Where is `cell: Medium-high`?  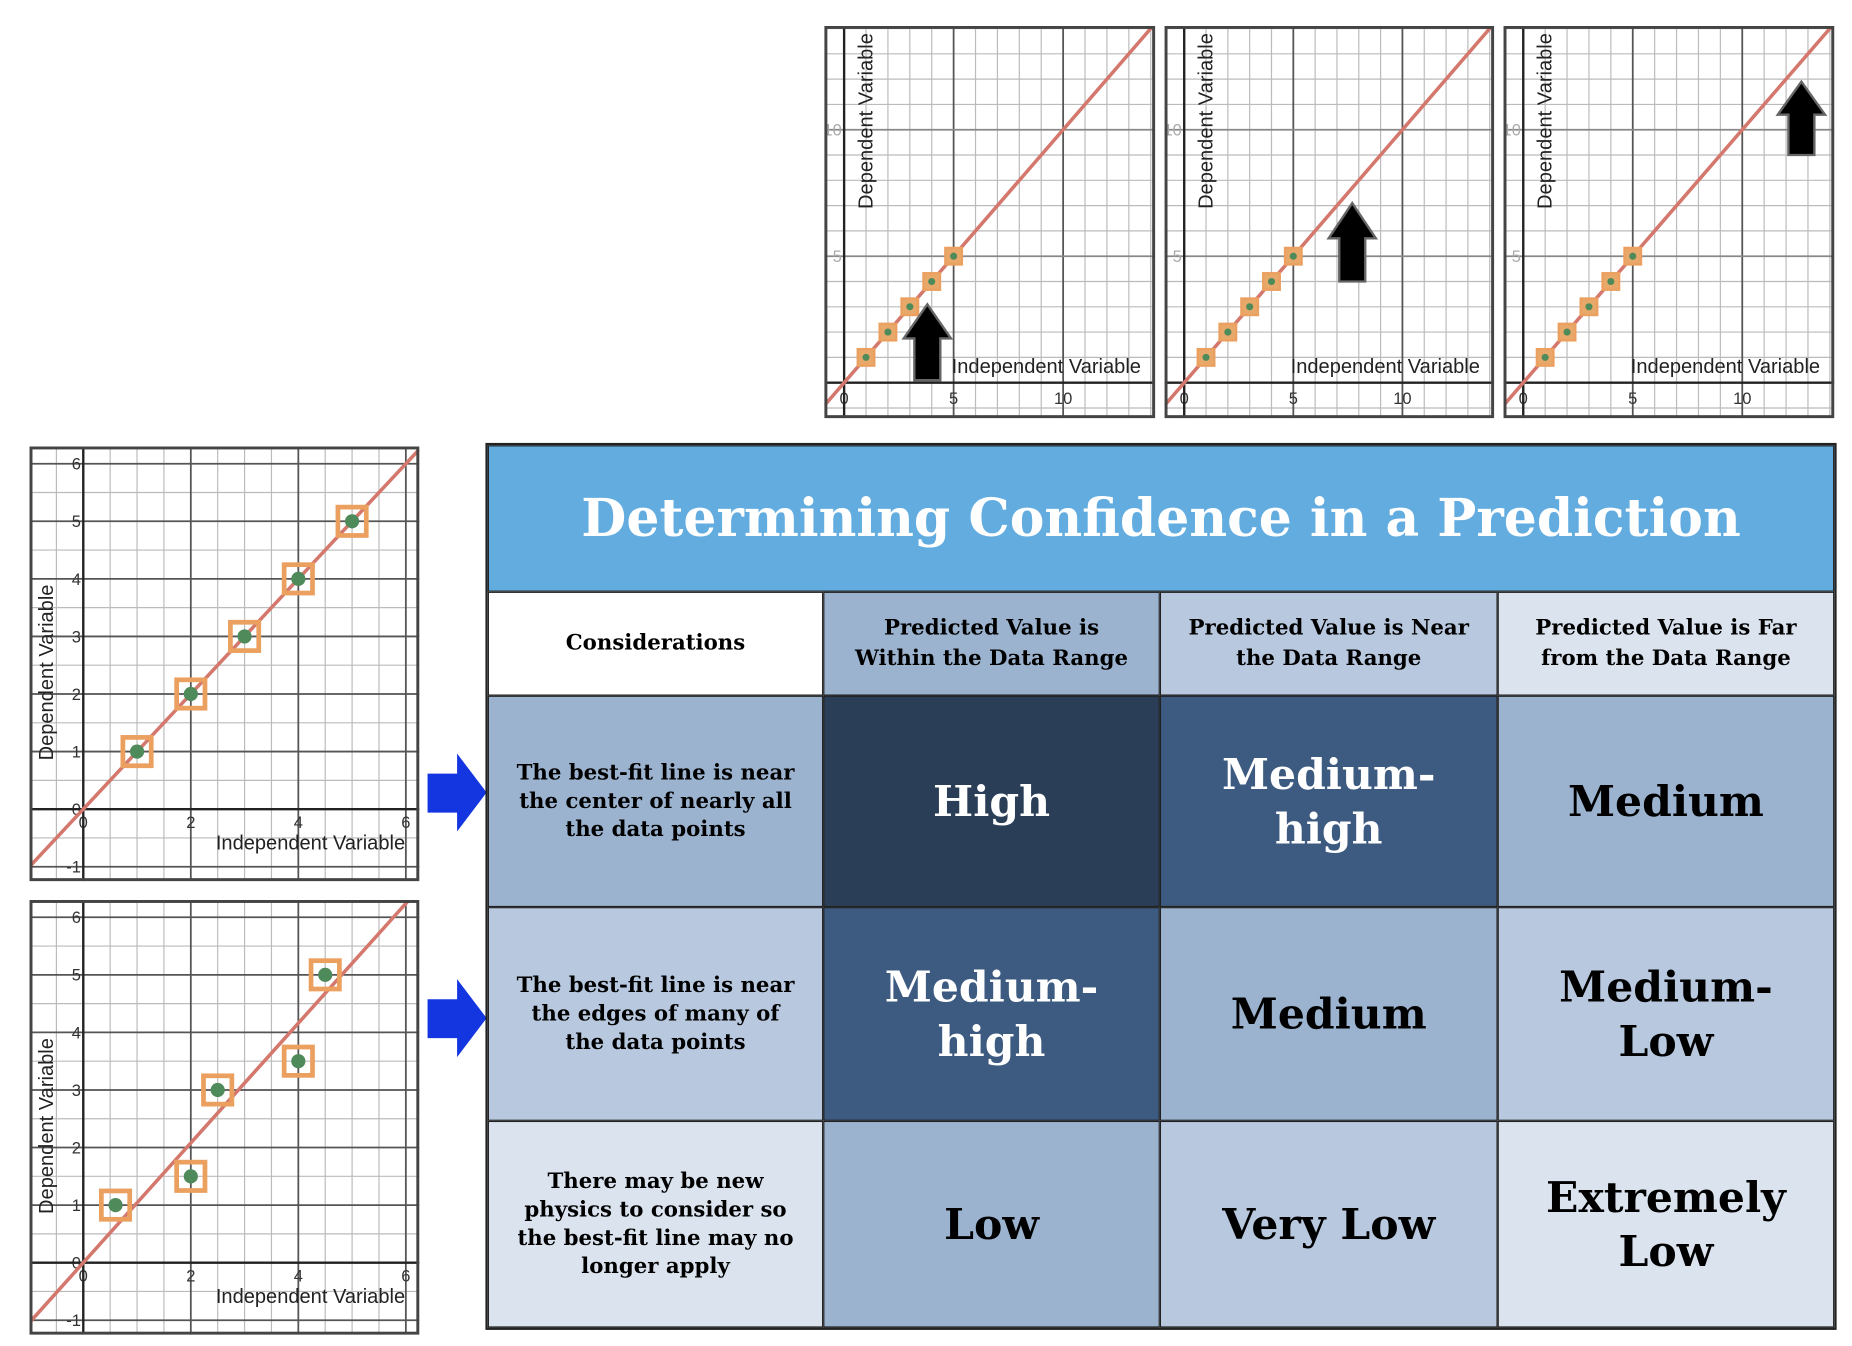
cell: Medium-high is located at coordinates (991, 1014).